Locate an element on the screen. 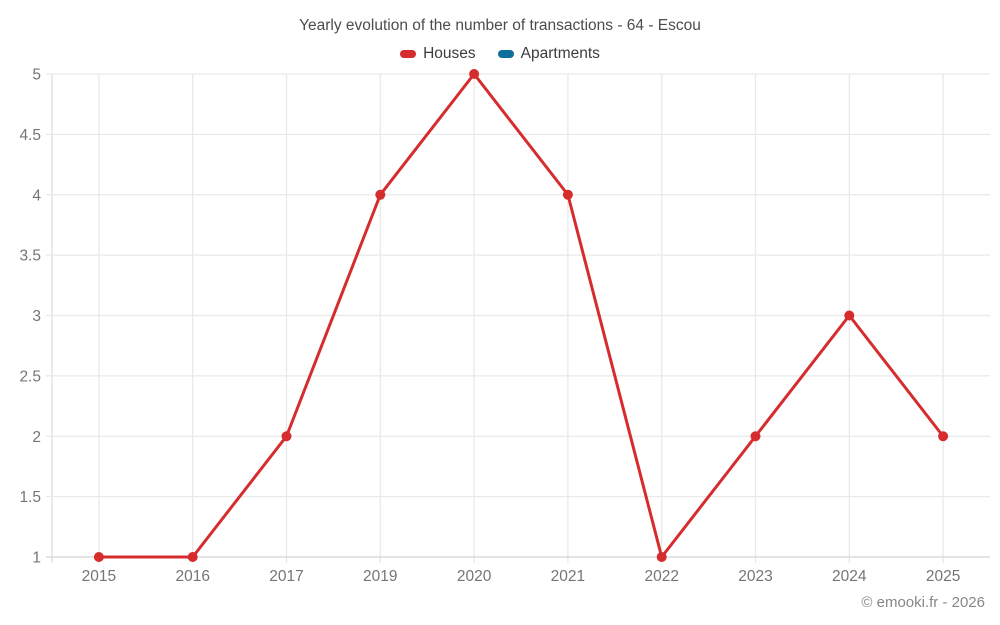 The width and height of the screenshot is (1000, 625). x-tick-label: 2022 is located at coordinates (661, 576).